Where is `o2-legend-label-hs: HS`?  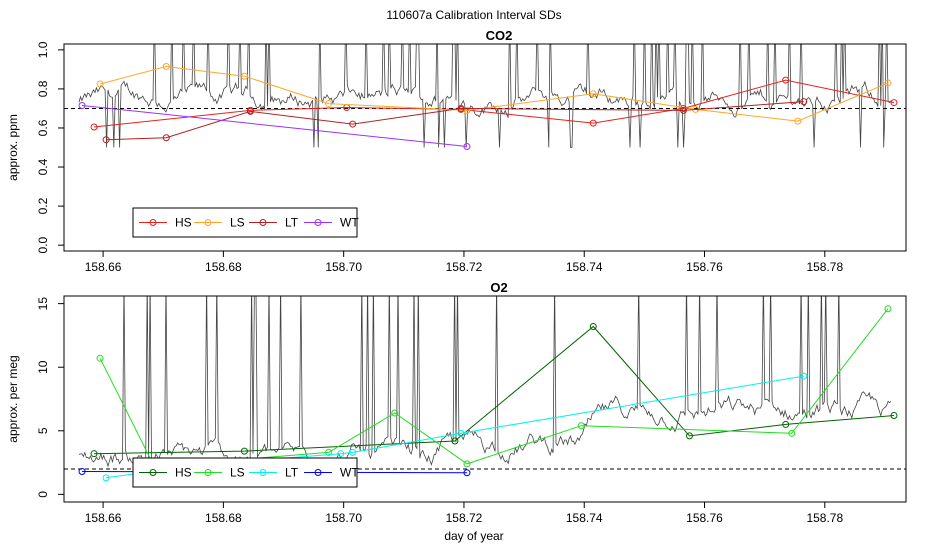
o2-legend-label-hs: HS is located at coordinates (183, 473).